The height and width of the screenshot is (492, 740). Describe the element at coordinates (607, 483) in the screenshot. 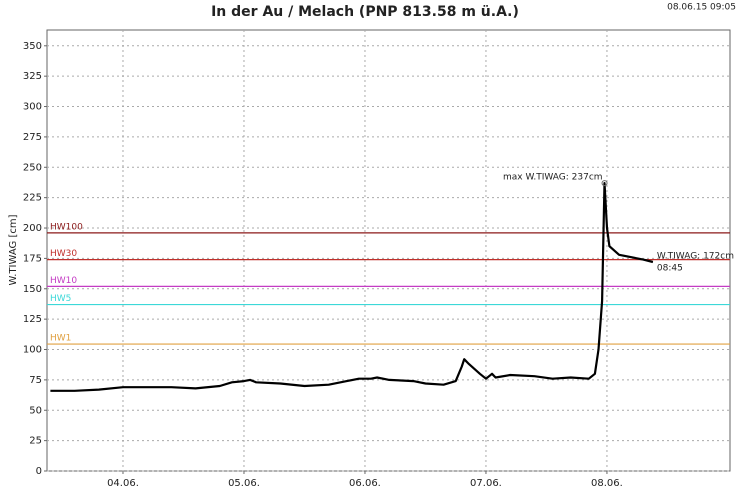

I see `x-tick-label: 08.06.` at that location.